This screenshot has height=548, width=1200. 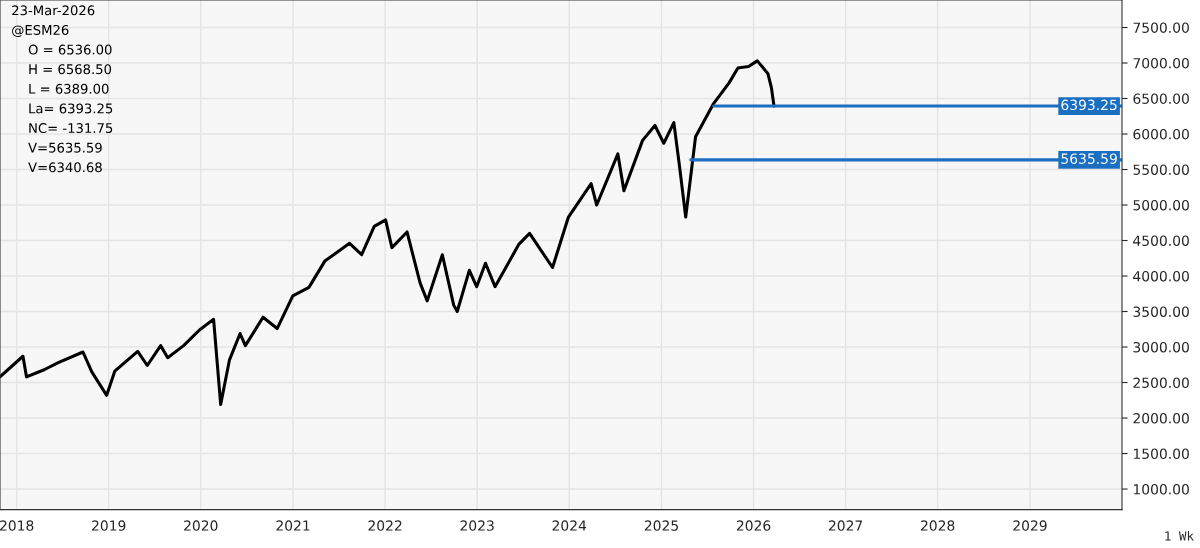 What do you see at coordinates (937, 525) in the screenshot?
I see `x-tick-label: 2028` at bounding box center [937, 525].